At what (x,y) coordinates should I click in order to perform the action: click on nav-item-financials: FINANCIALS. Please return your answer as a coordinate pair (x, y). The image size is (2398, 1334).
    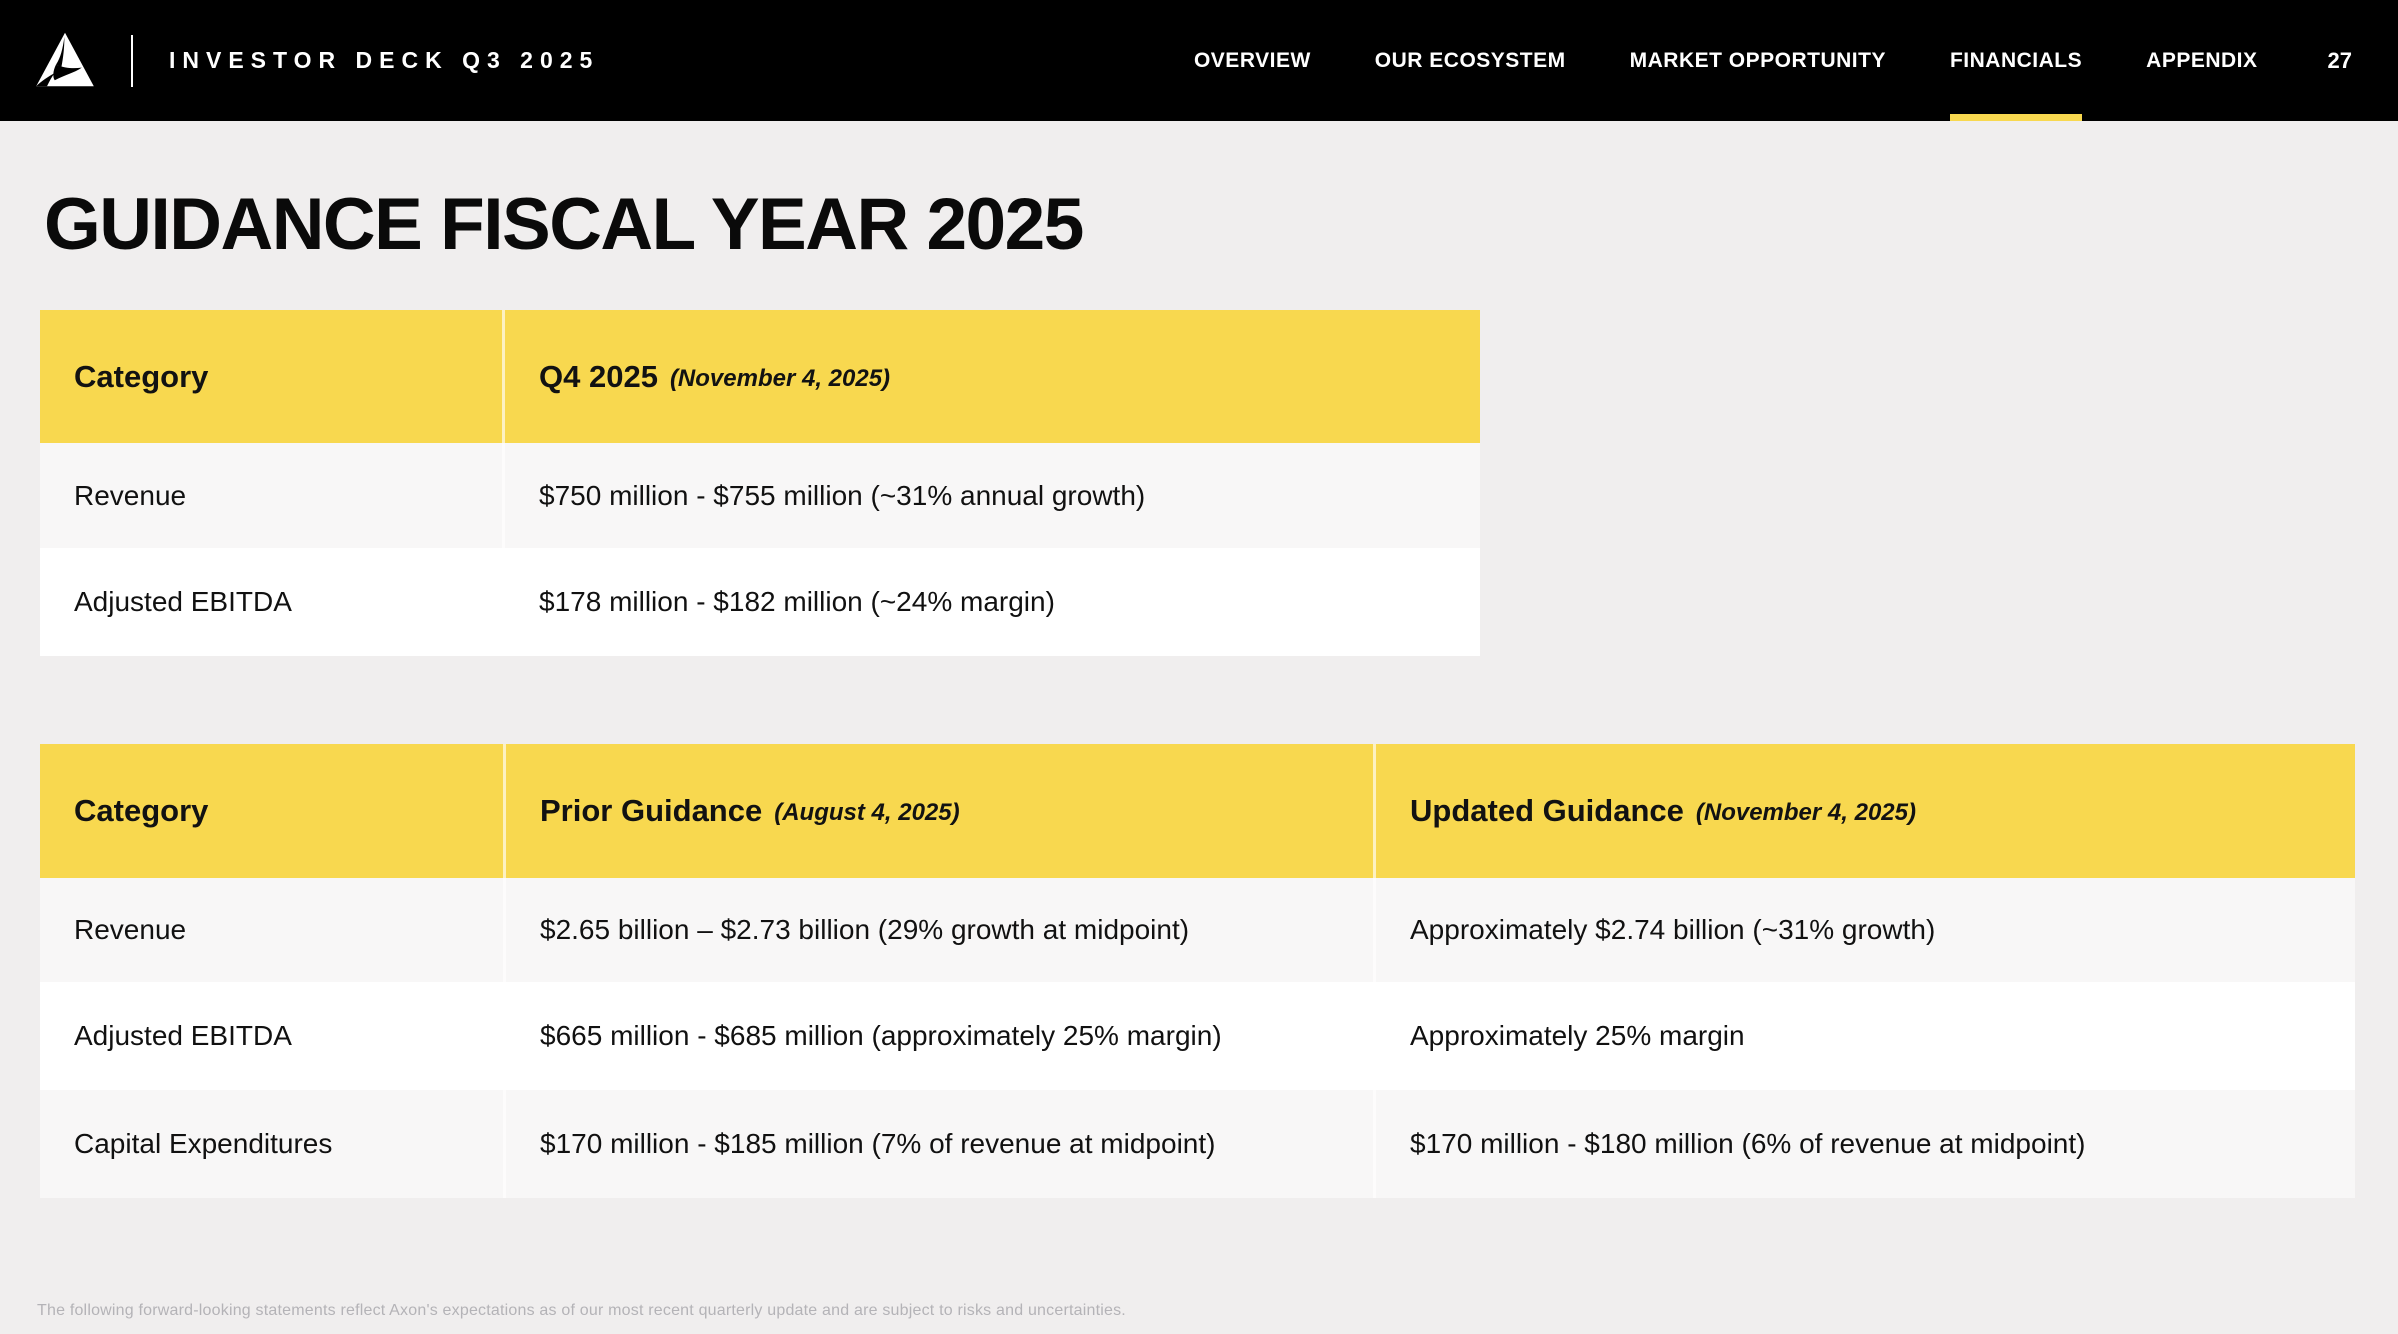
    Looking at the image, I should click on (2016, 60).